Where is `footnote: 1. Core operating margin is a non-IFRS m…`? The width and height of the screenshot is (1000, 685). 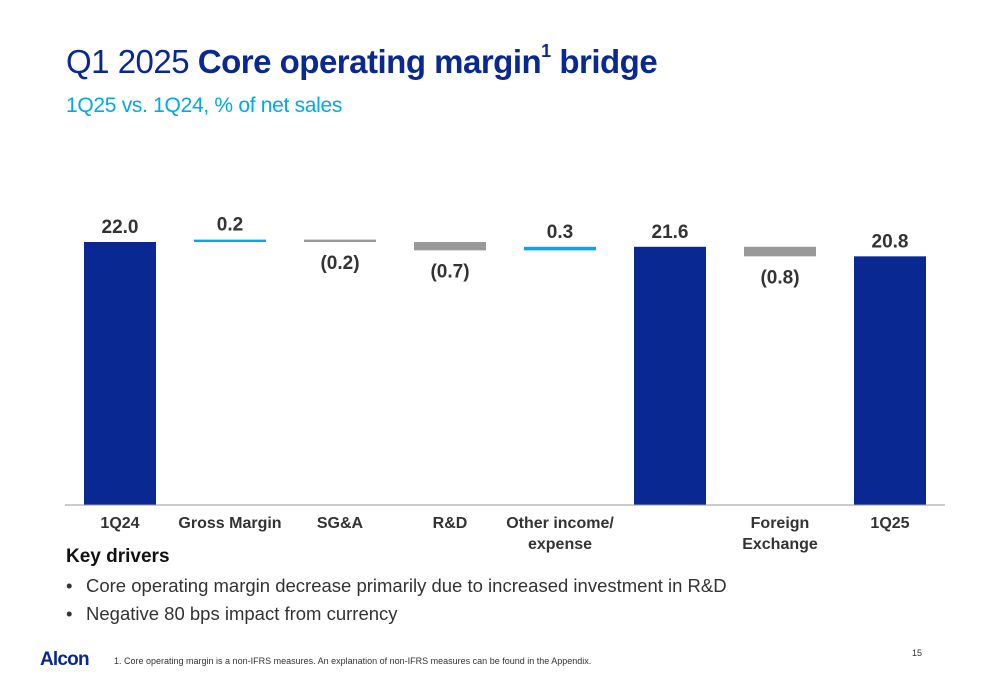
footnote: 1. Core operating margin is a non-IFRS m… is located at coordinates (353, 661).